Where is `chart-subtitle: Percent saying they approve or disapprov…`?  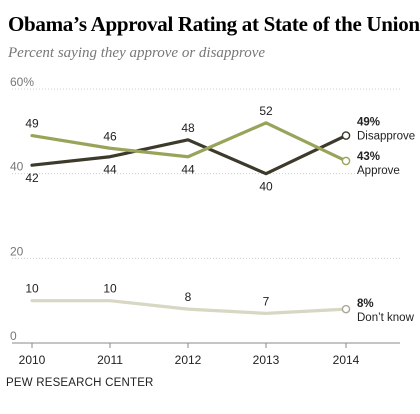 chart-subtitle: Percent saying they approve or disapprov… is located at coordinates (137, 53).